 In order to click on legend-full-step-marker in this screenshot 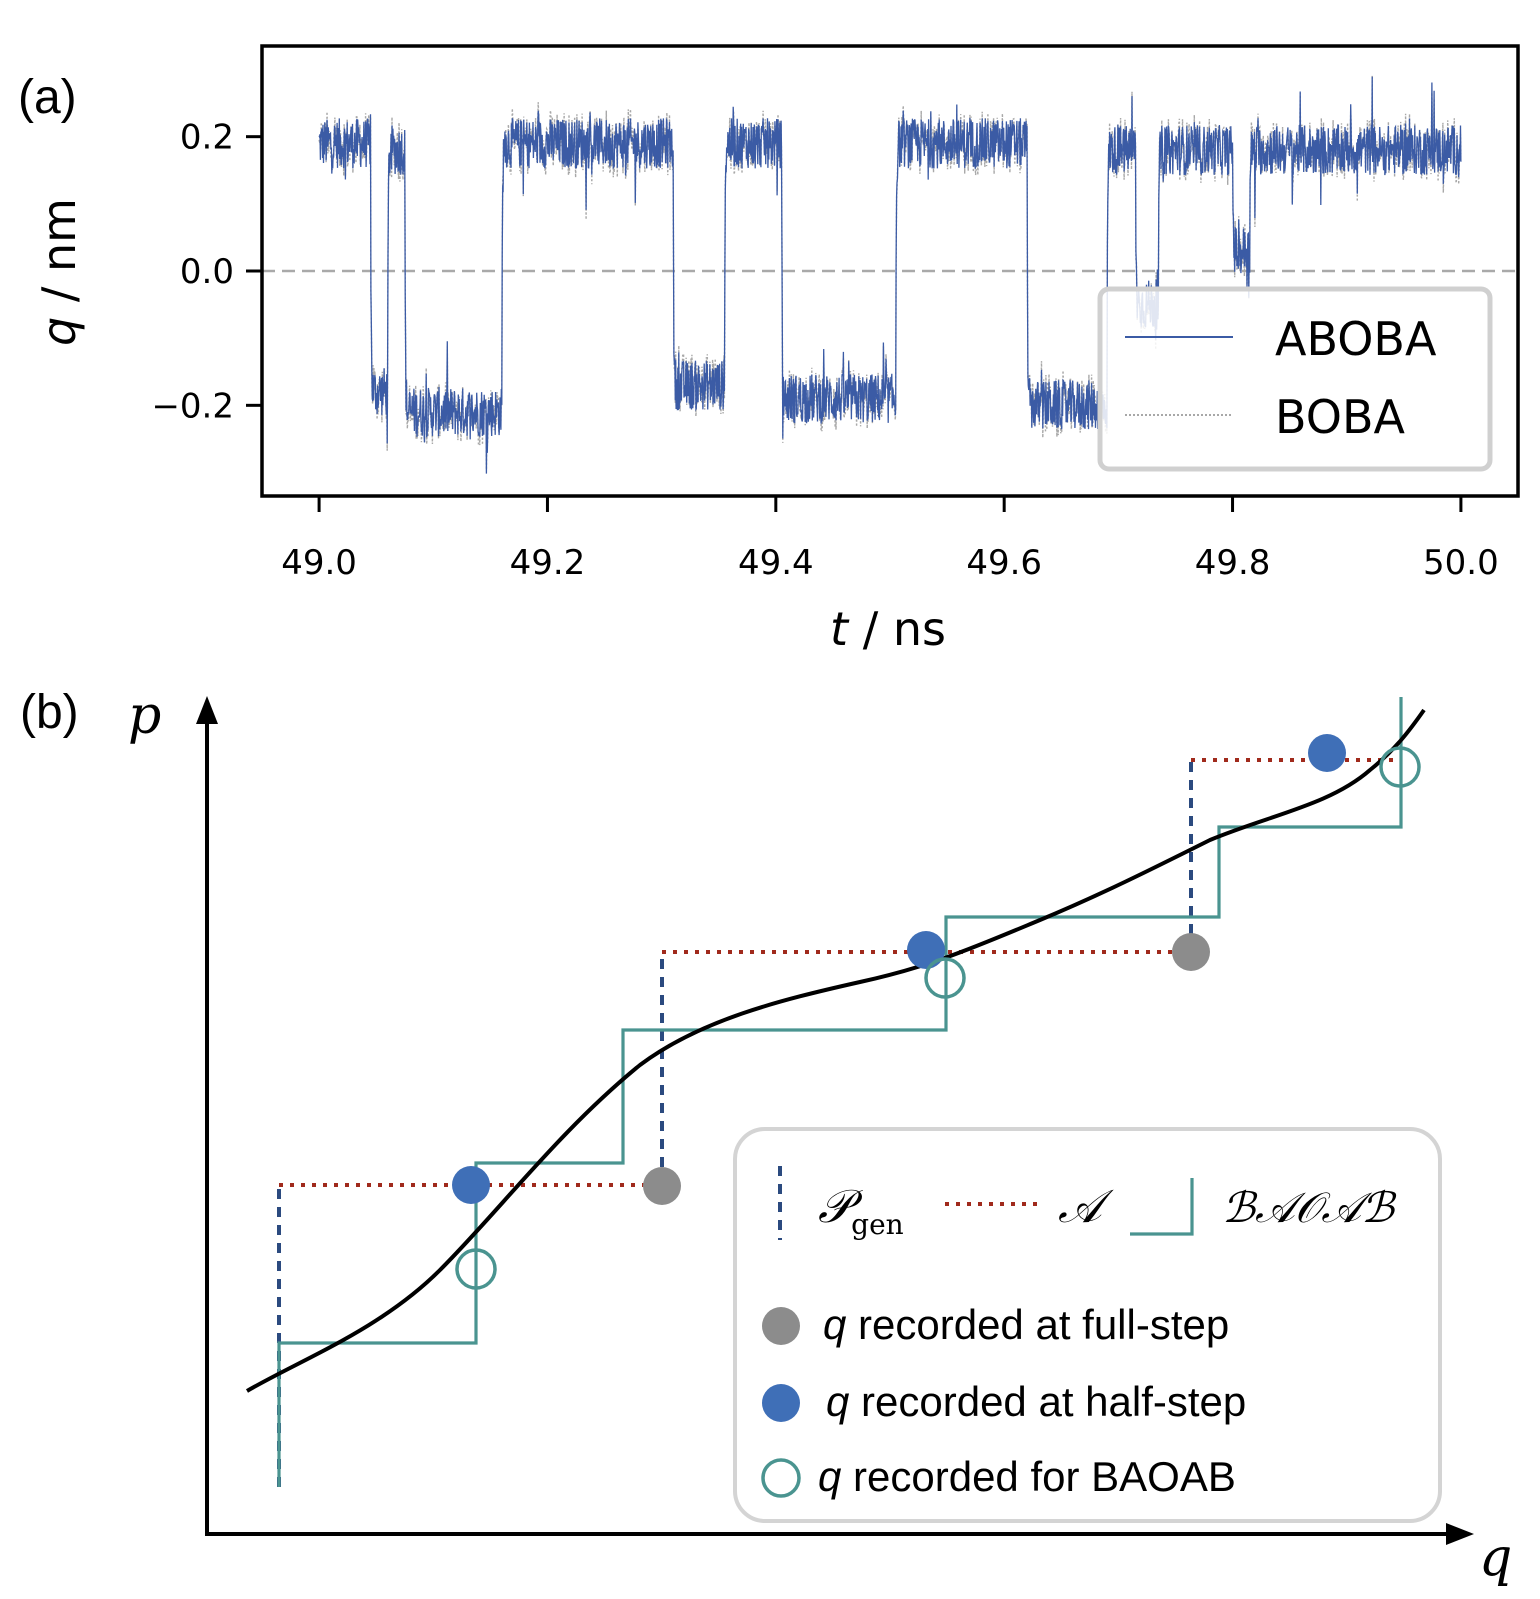, I will do `click(781, 1326)`.